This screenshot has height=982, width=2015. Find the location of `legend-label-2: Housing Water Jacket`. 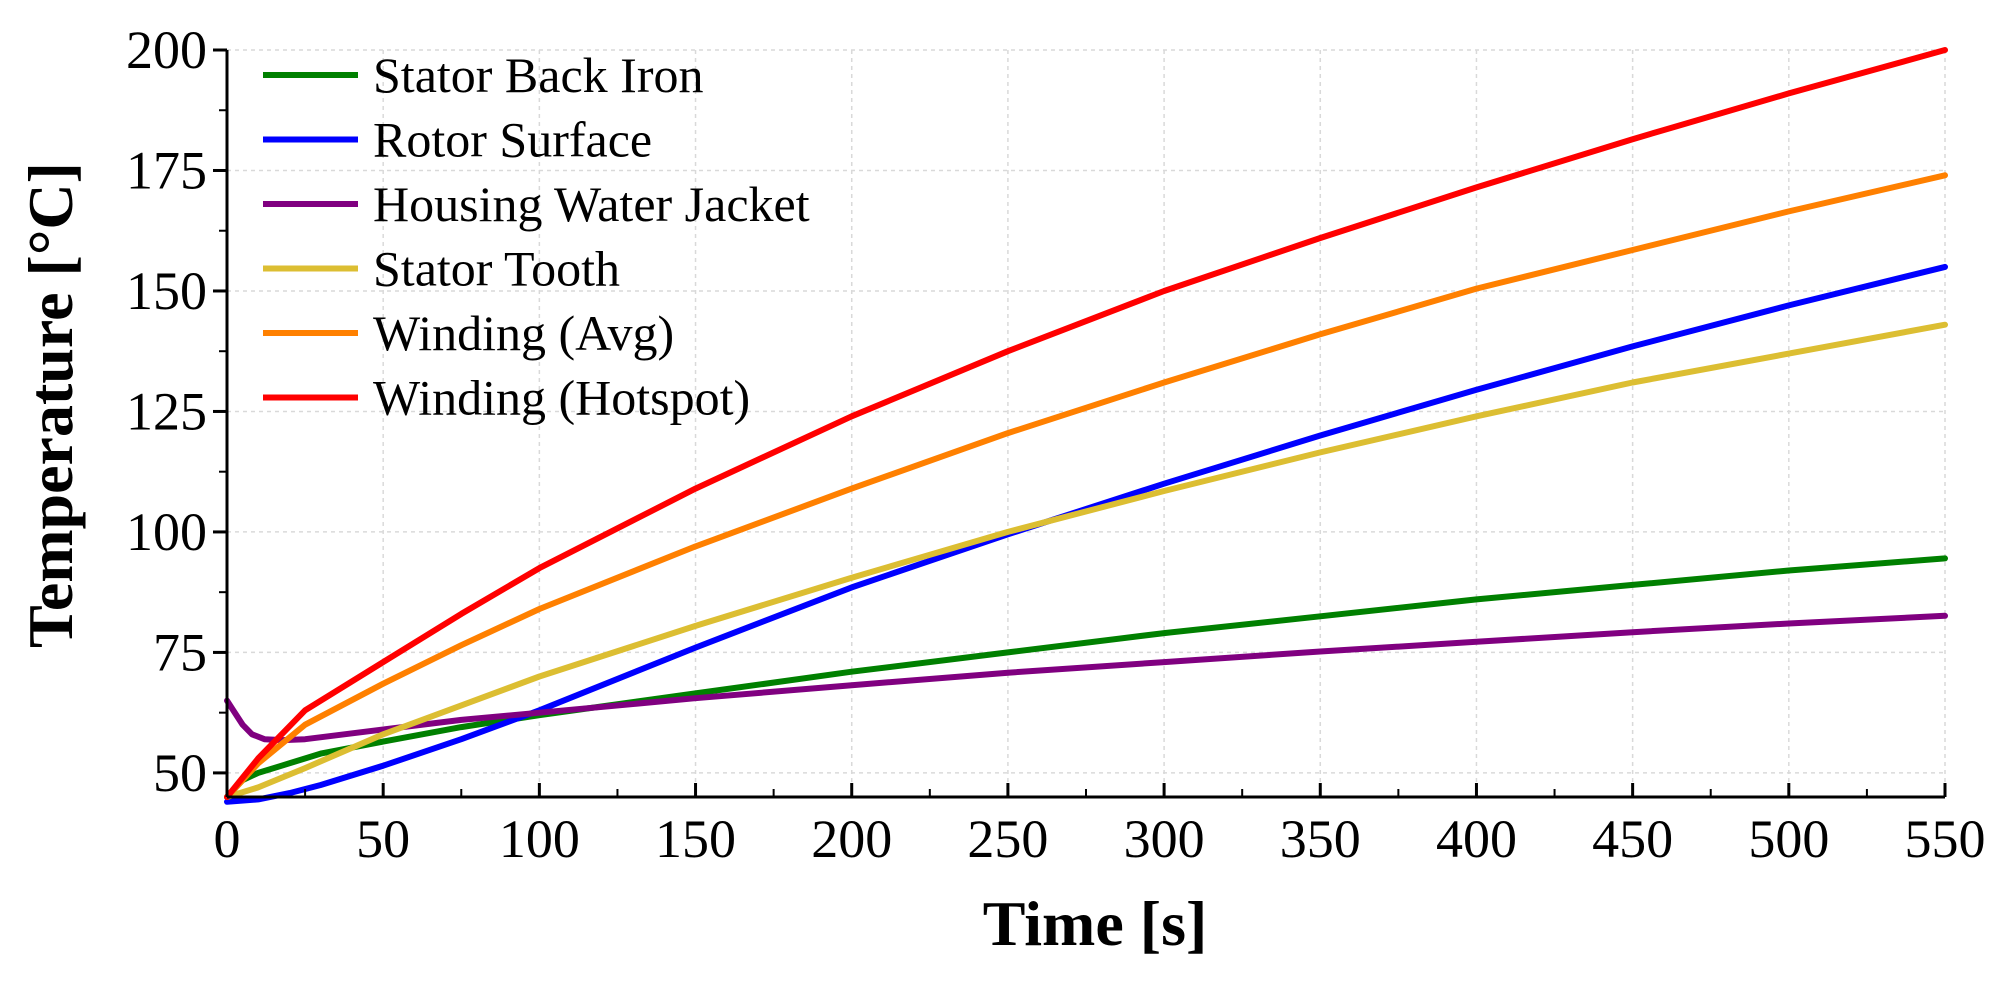

legend-label-2: Housing Water Jacket is located at coordinates (591, 204).